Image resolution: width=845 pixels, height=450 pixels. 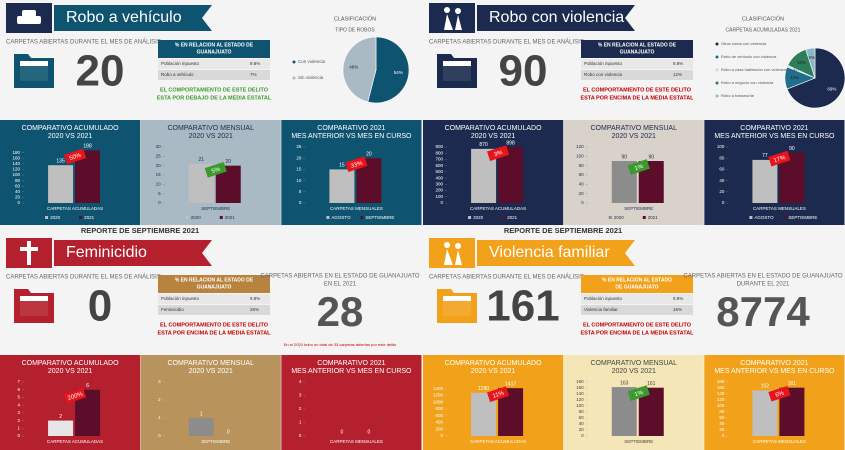 I want to click on table-cell: Feminicidio, so click(x=172, y=309).